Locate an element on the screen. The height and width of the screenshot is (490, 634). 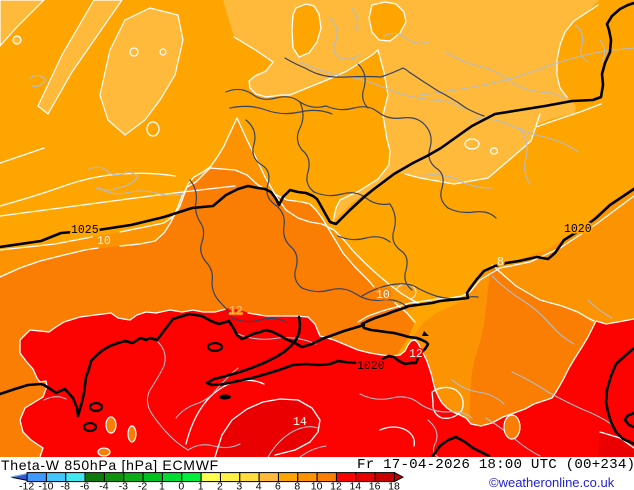
svg-text: -6 is located at coordinates (84, 485).